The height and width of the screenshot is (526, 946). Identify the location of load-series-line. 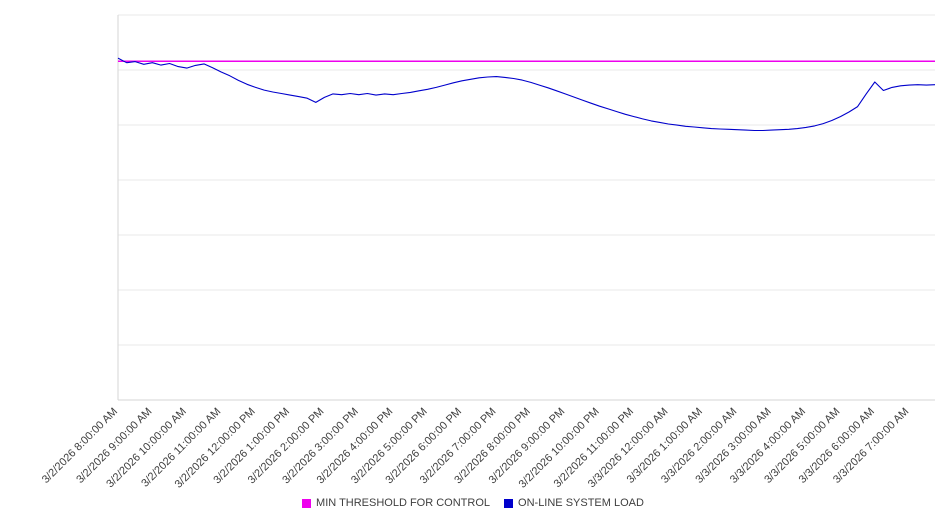
(526, 94).